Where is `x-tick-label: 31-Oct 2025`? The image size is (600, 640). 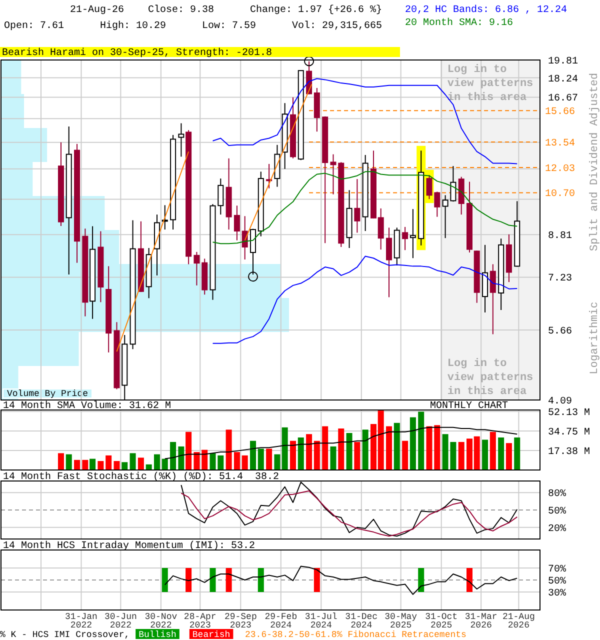
x-tick-label: 31-Oct 2025 is located at coordinates (441, 621).